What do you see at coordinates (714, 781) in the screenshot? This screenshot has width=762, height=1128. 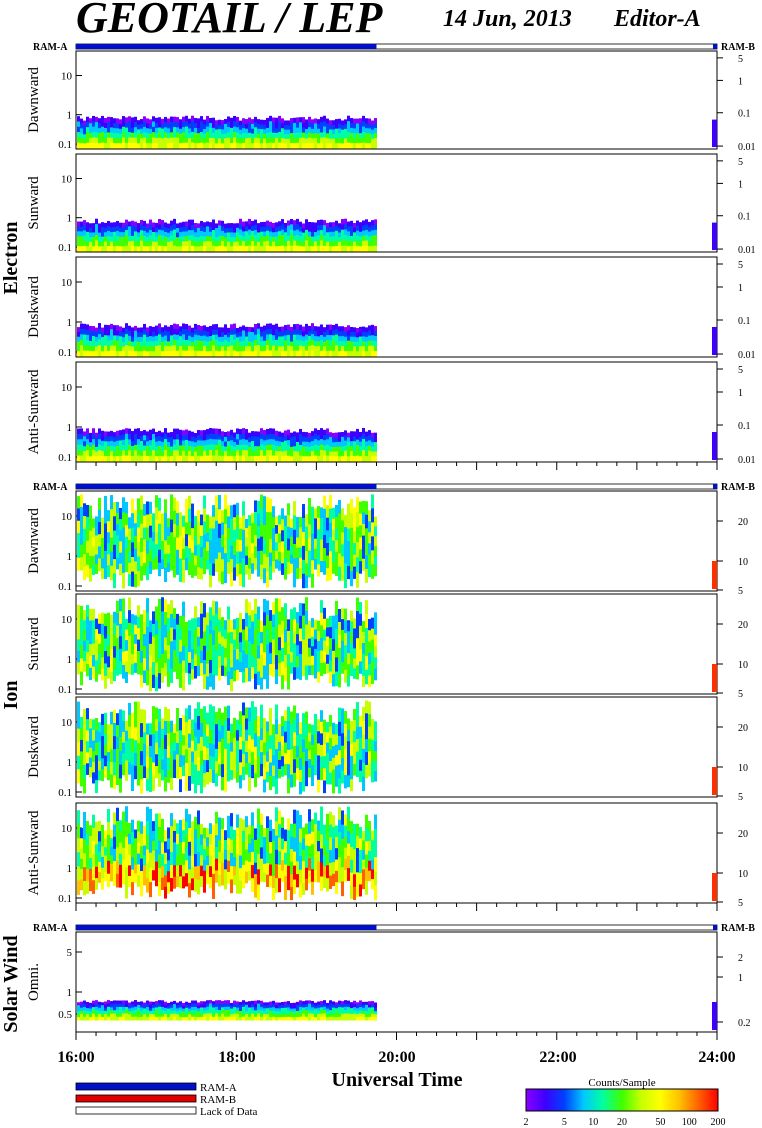 I see `edge-data-strip` at bounding box center [714, 781].